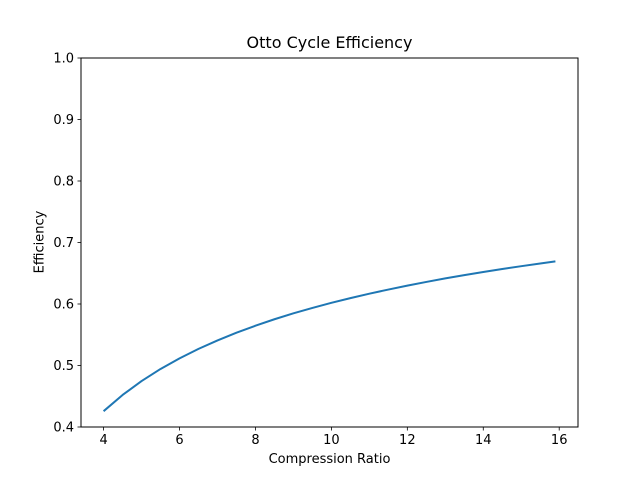 The height and width of the screenshot is (480, 640). Describe the element at coordinates (329, 459) in the screenshot. I see `x-axis-label: Compression Ratio` at that location.